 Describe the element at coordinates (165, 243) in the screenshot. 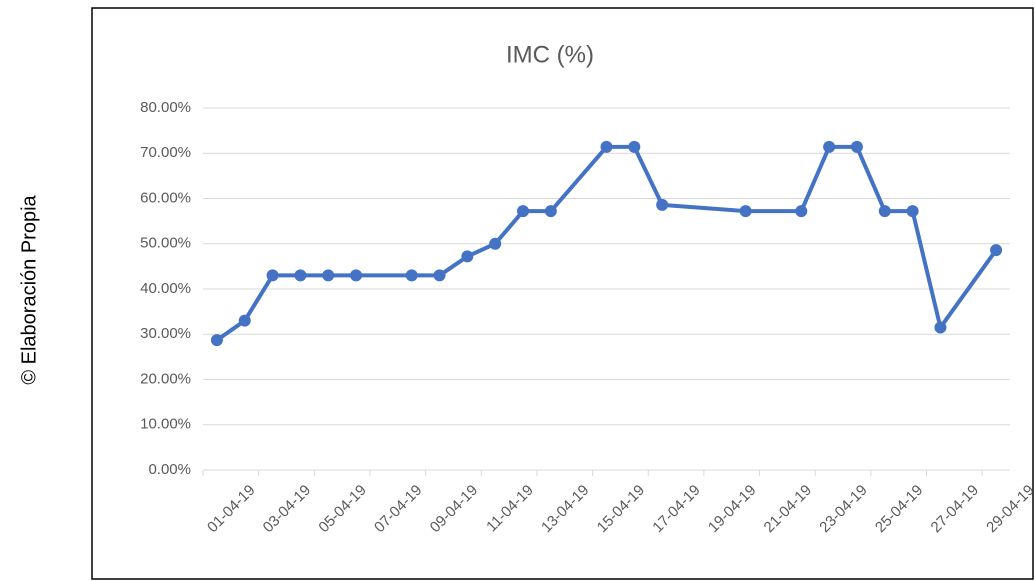

I see `y-tick-label: 50.00%` at that location.